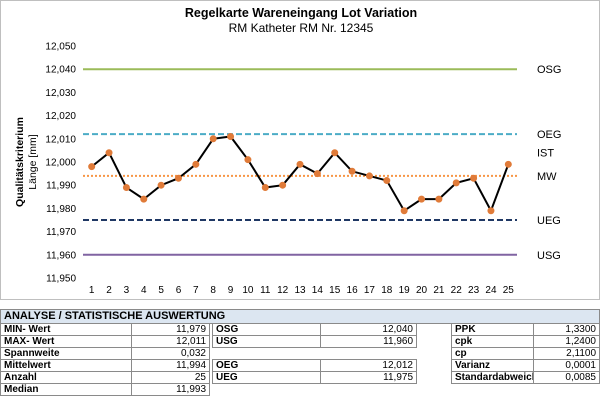  What do you see at coordinates (300, 316) in the screenshot?
I see `statistics-header: ANALYSE / STATISTISCHE AUSWERTUNG` at bounding box center [300, 316].